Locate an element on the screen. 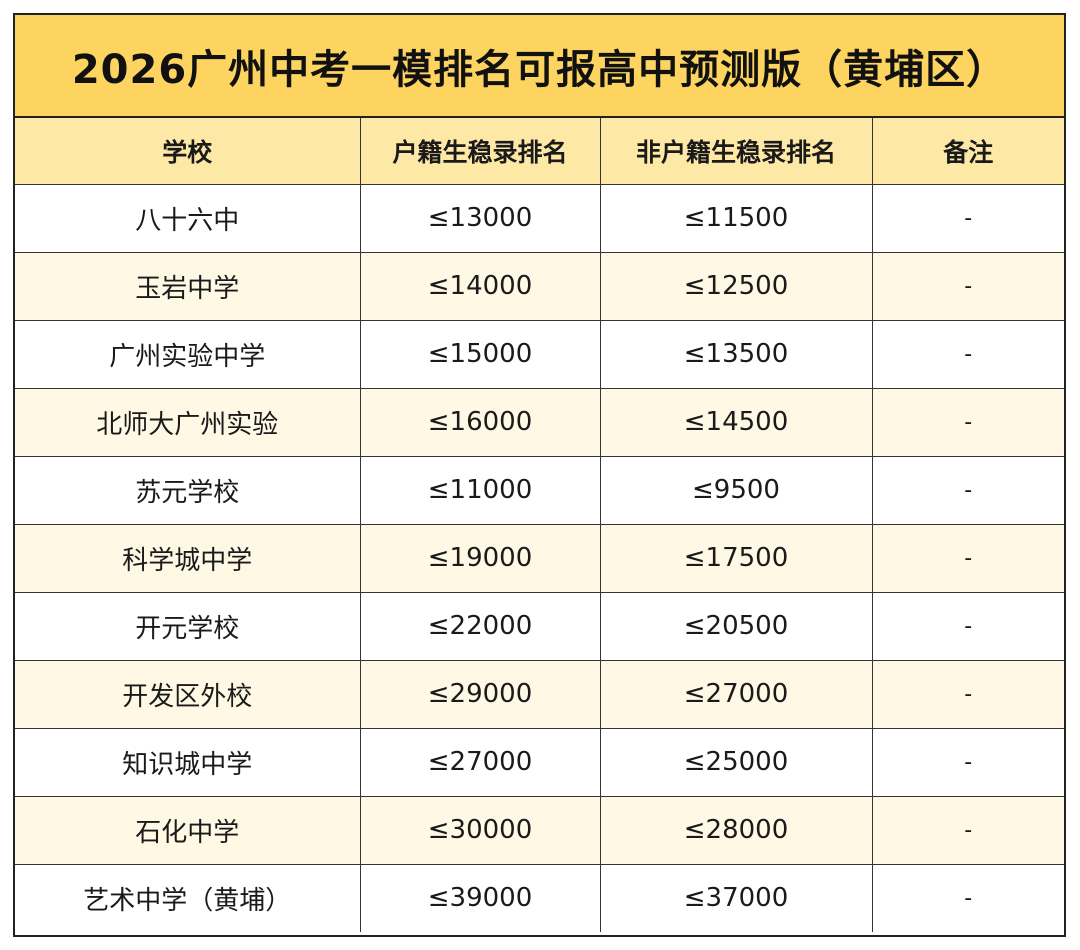 This screenshot has height=950, width=1080. school-name: 科学城中学 is located at coordinates (188, 558).